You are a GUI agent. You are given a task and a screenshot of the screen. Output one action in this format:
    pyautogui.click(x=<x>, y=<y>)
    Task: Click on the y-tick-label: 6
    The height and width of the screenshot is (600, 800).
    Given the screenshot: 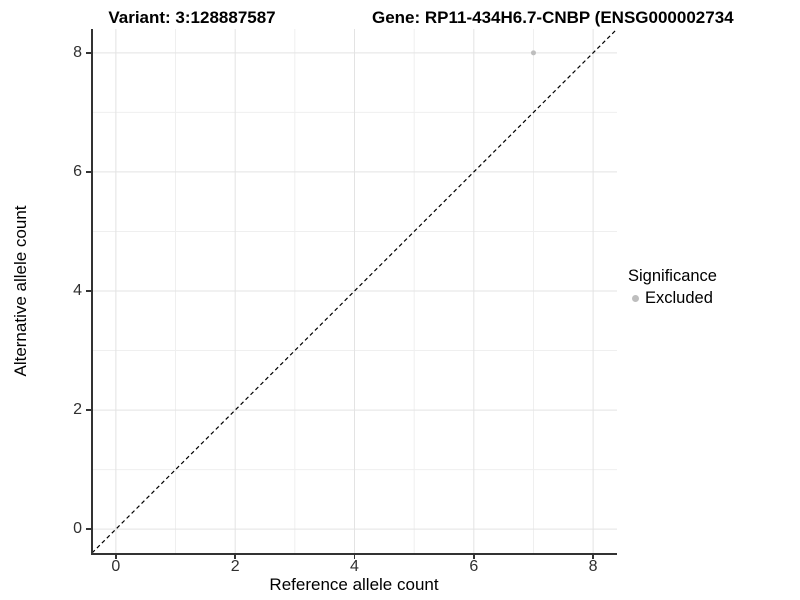 What is the action you would take?
    pyautogui.click(x=77, y=171)
    